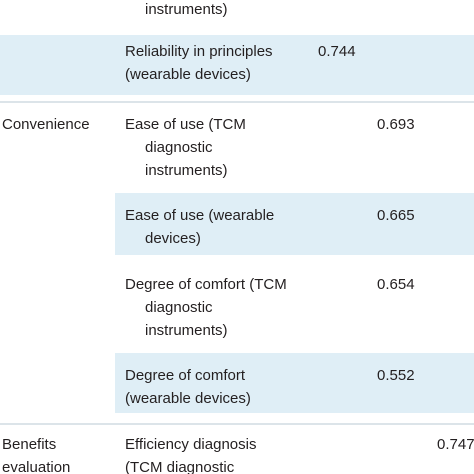  What do you see at coordinates (185, 124) in the screenshot?
I see `item-label: Ease of use (TCM` at bounding box center [185, 124].